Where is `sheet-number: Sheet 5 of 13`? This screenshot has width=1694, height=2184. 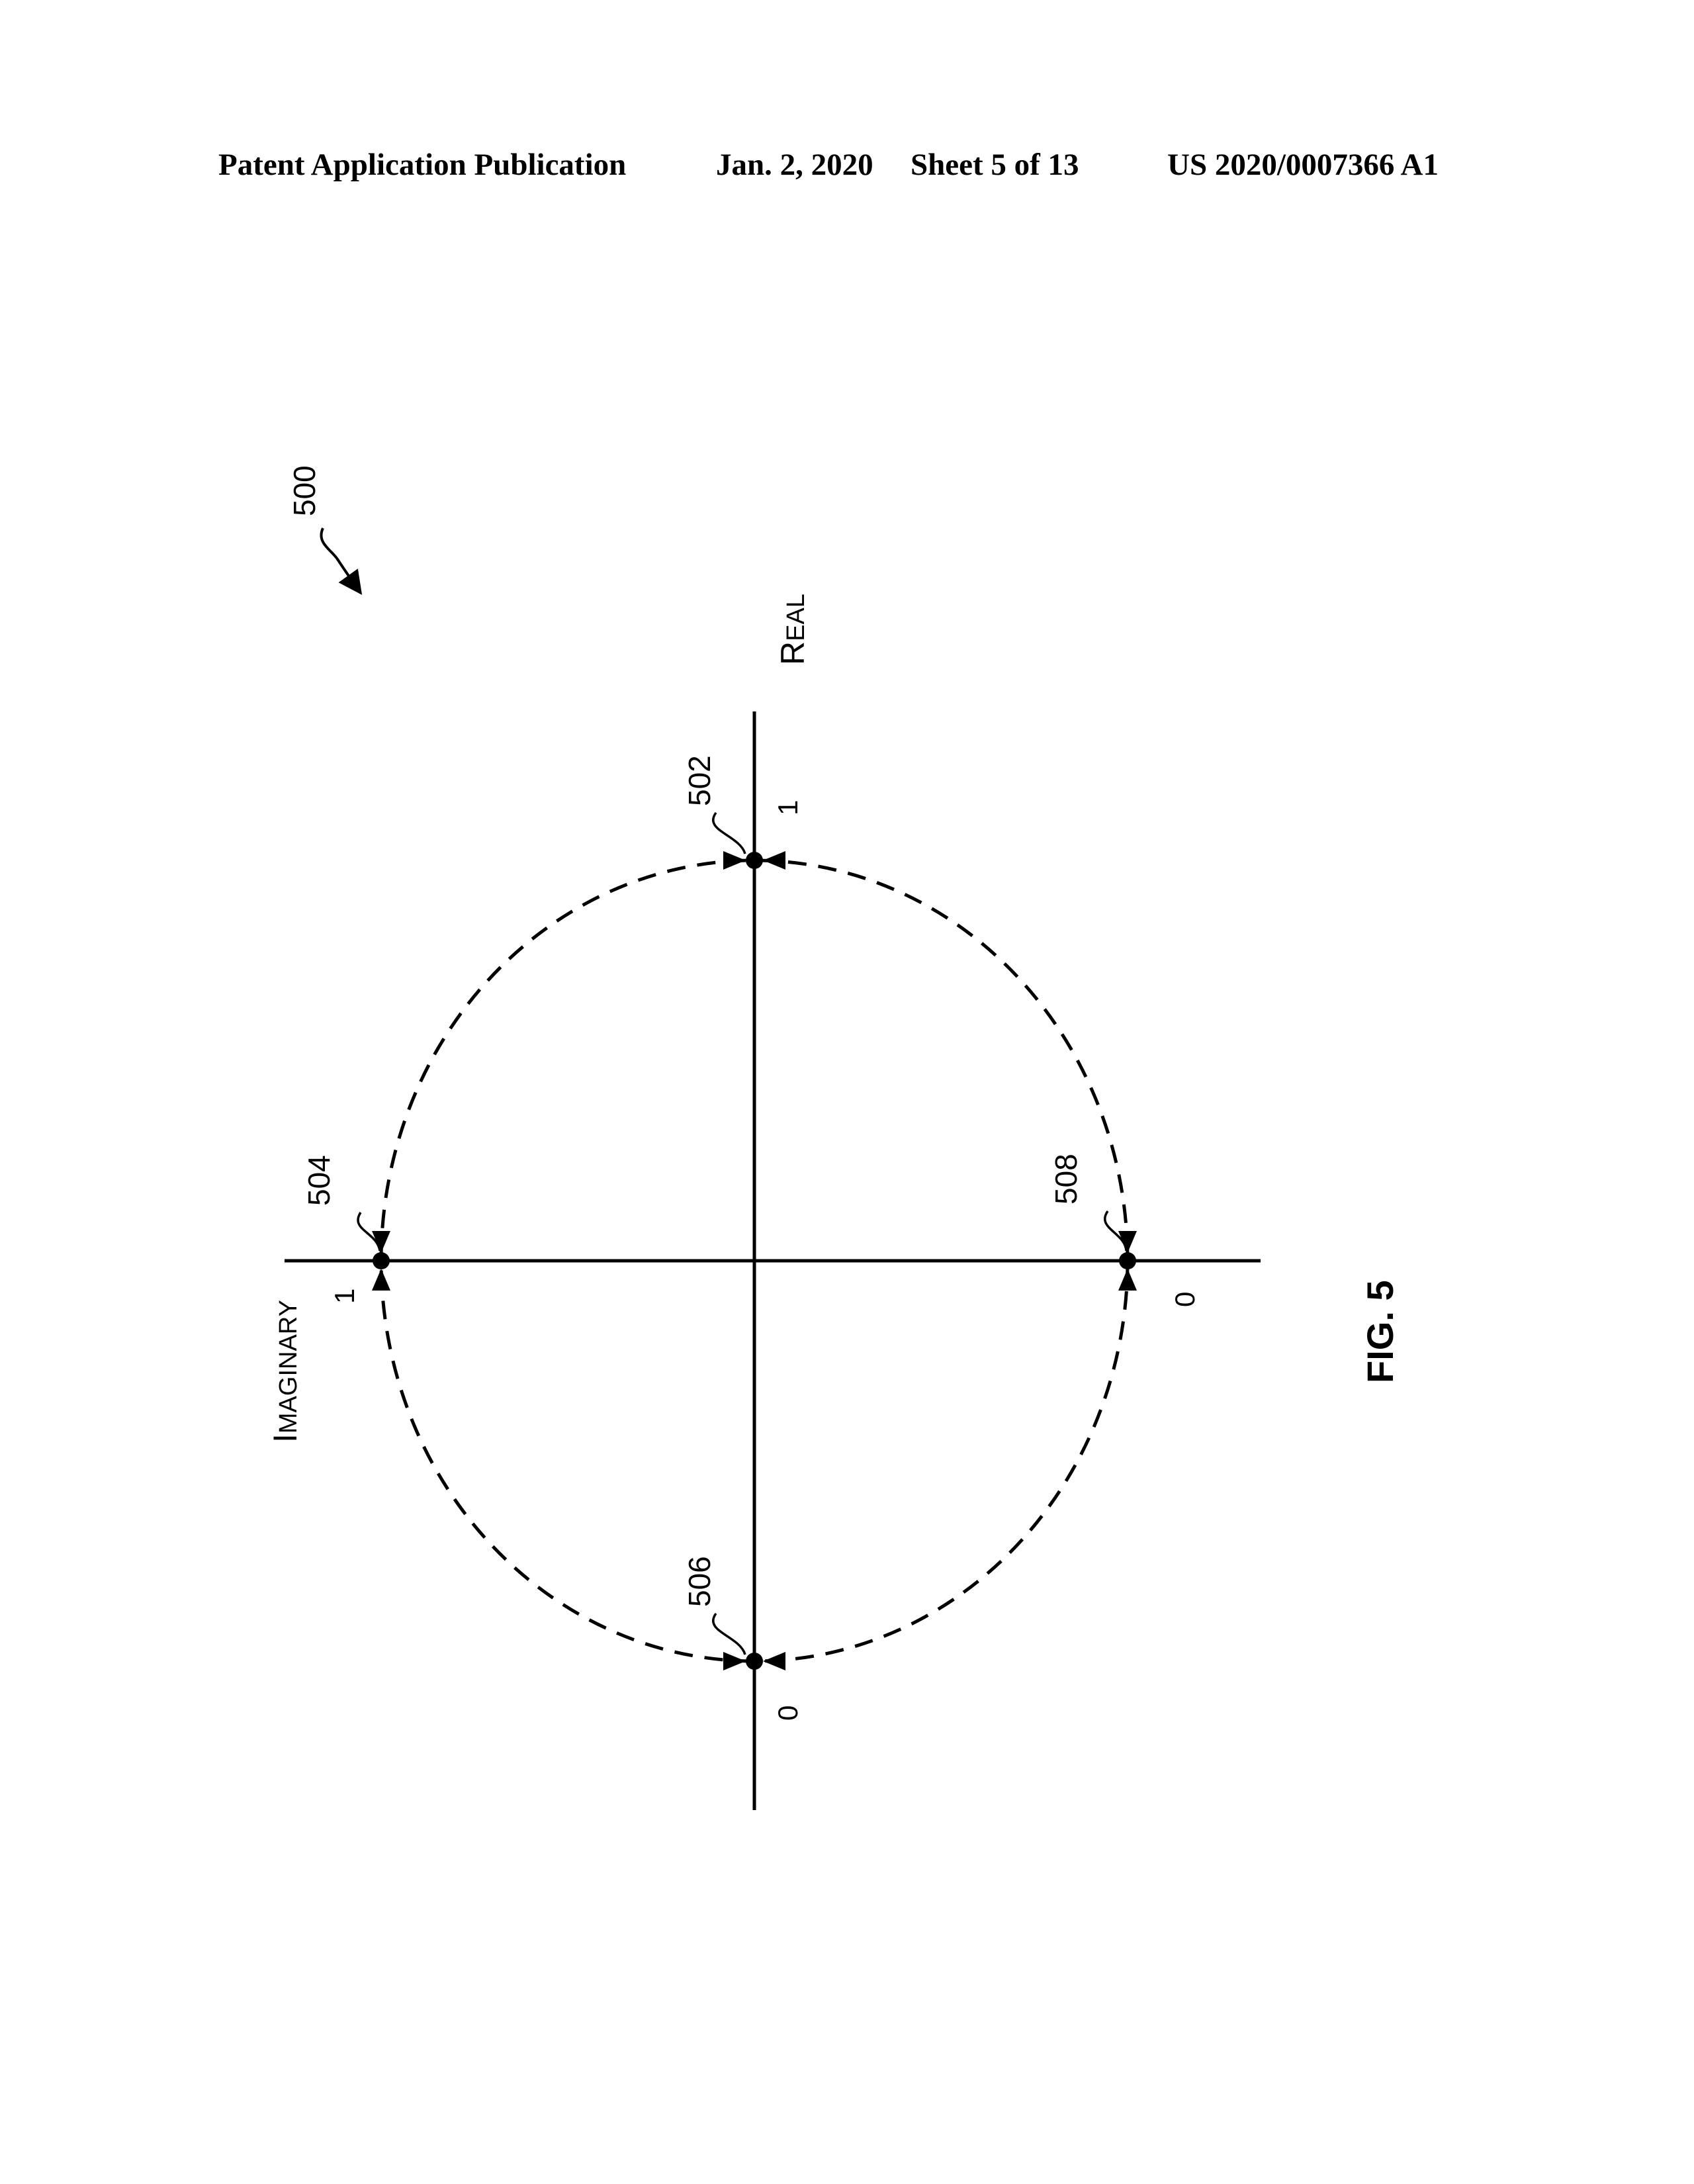 sheet-number: Sheet 5 of 13 is located at coordinates (995, 165).